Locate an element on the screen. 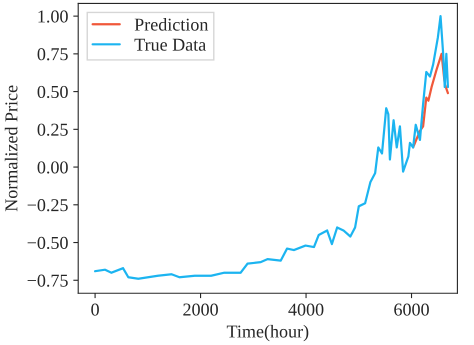  legend-label: Prediction is located at coordinates (171, 24).